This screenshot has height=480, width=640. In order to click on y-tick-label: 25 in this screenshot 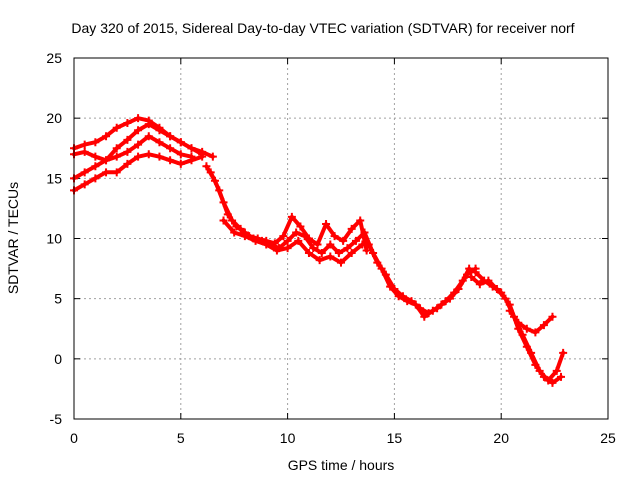, I will do `click(54, 58)`.